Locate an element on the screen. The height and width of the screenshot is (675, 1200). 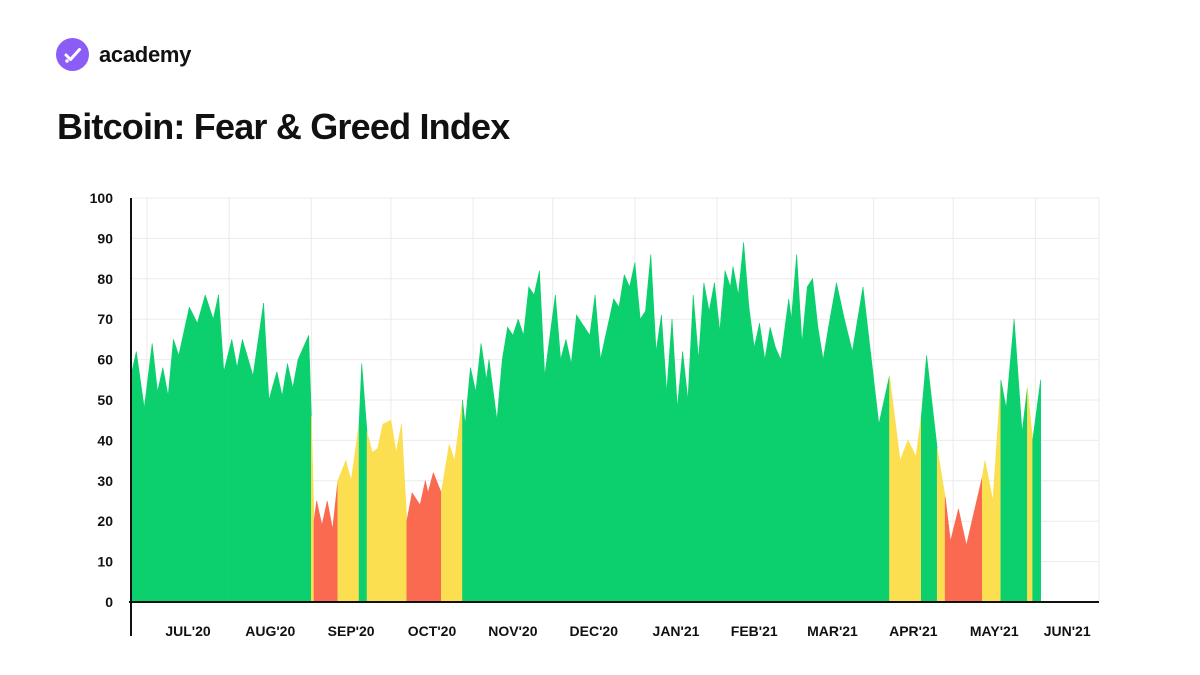
x-tick-label: APR'21 is located at coordinates (913, 631).